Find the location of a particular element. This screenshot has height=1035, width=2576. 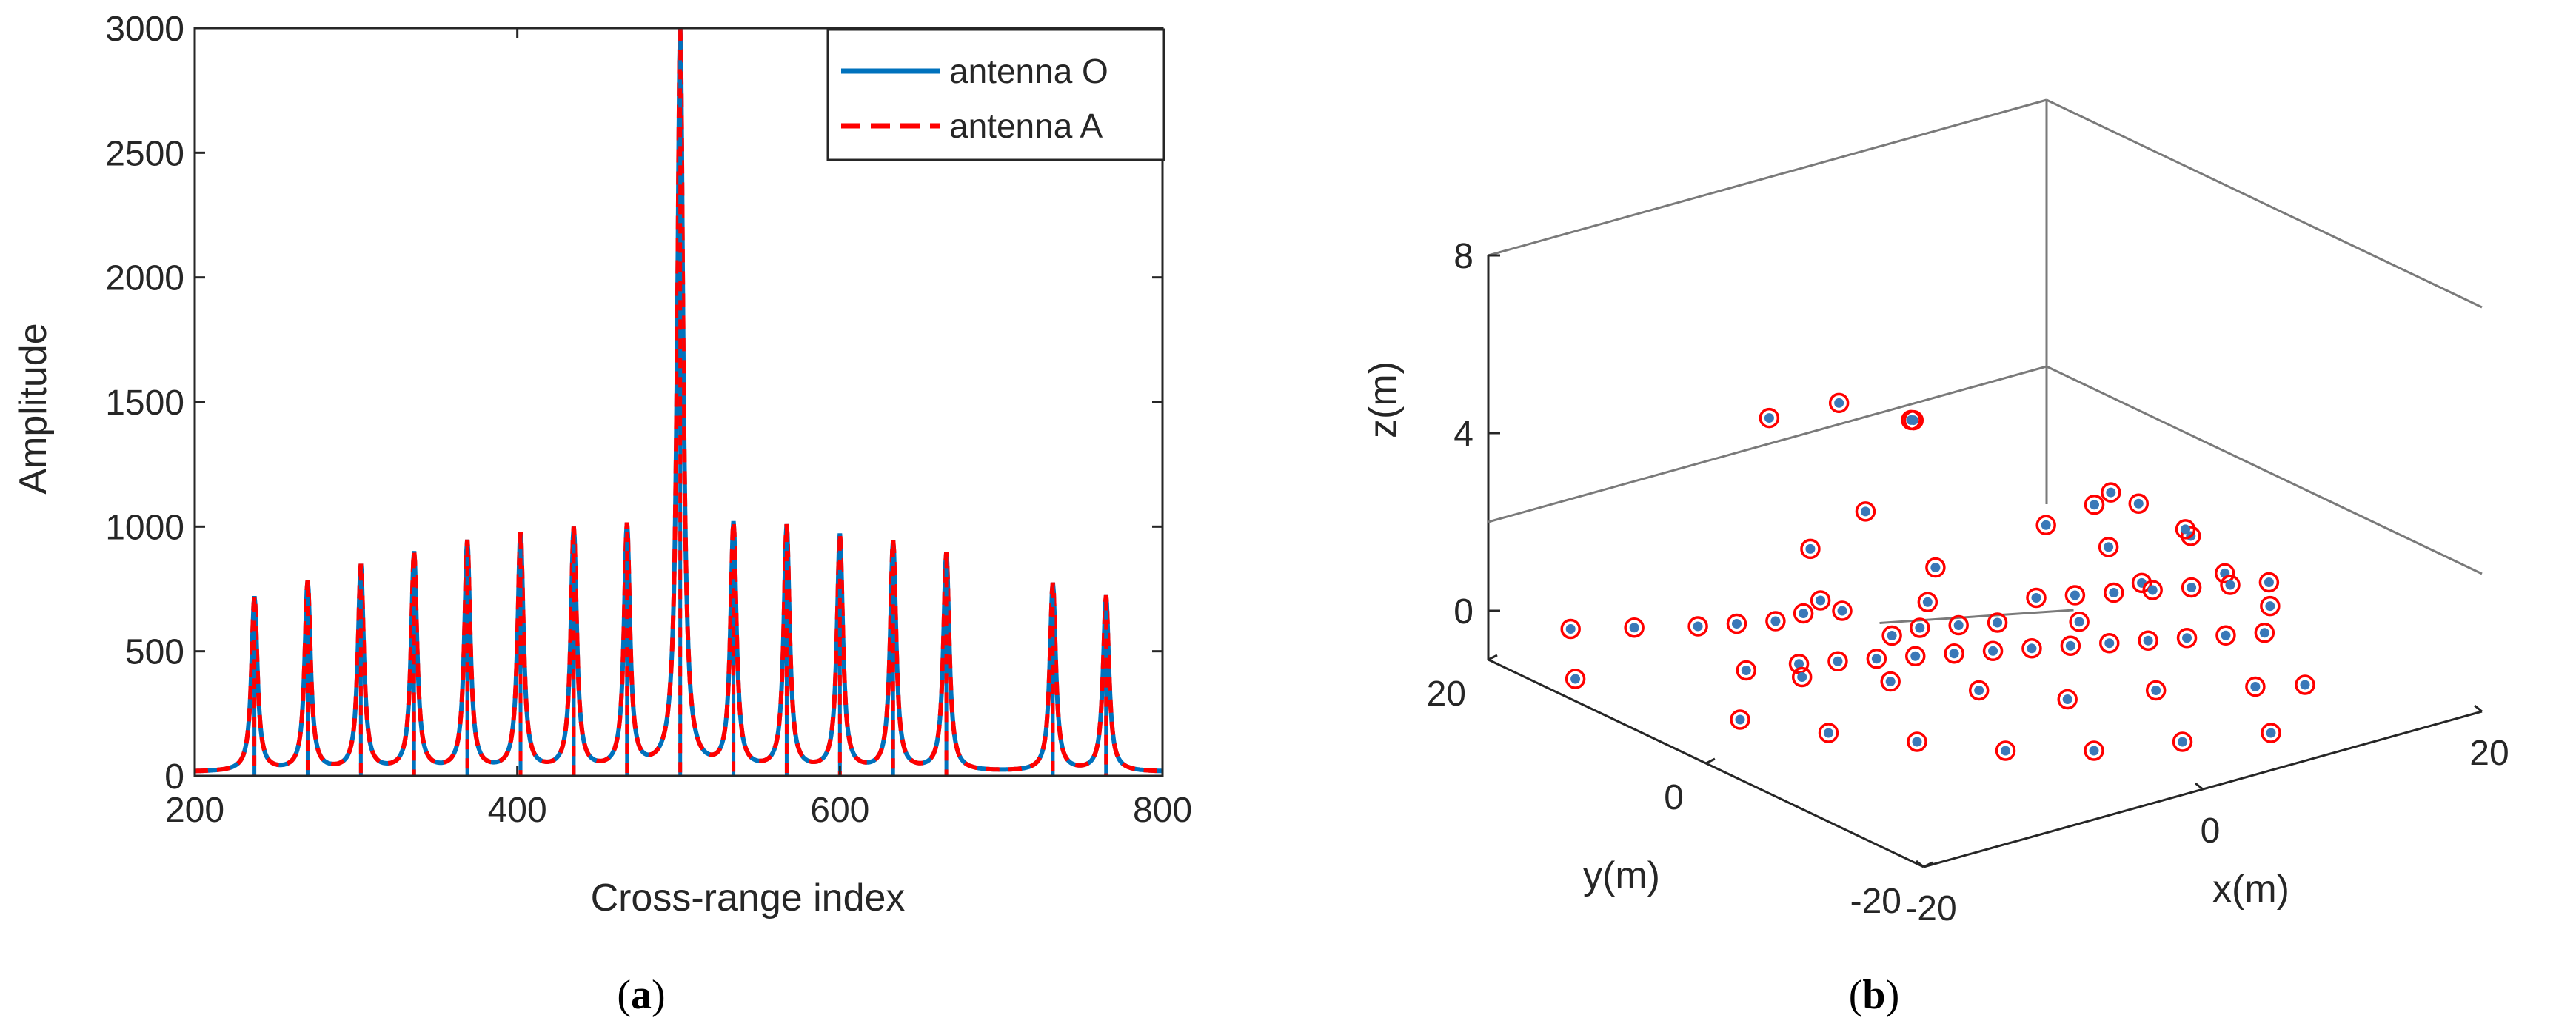

b-scatter-points is located at coordinates (1937, 576).